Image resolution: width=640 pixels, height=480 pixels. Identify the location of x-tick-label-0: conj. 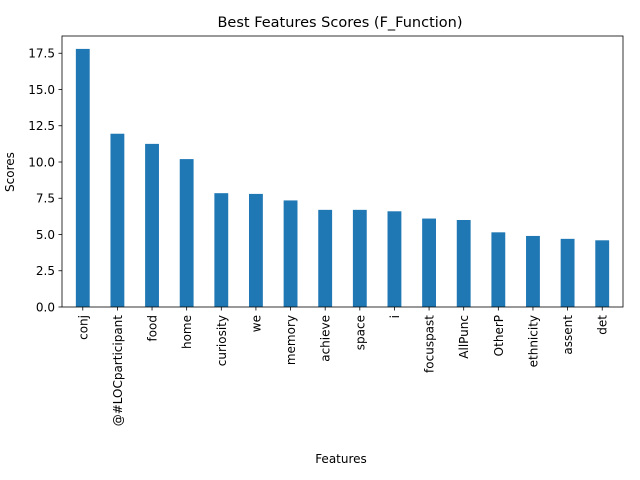
(83, 327).